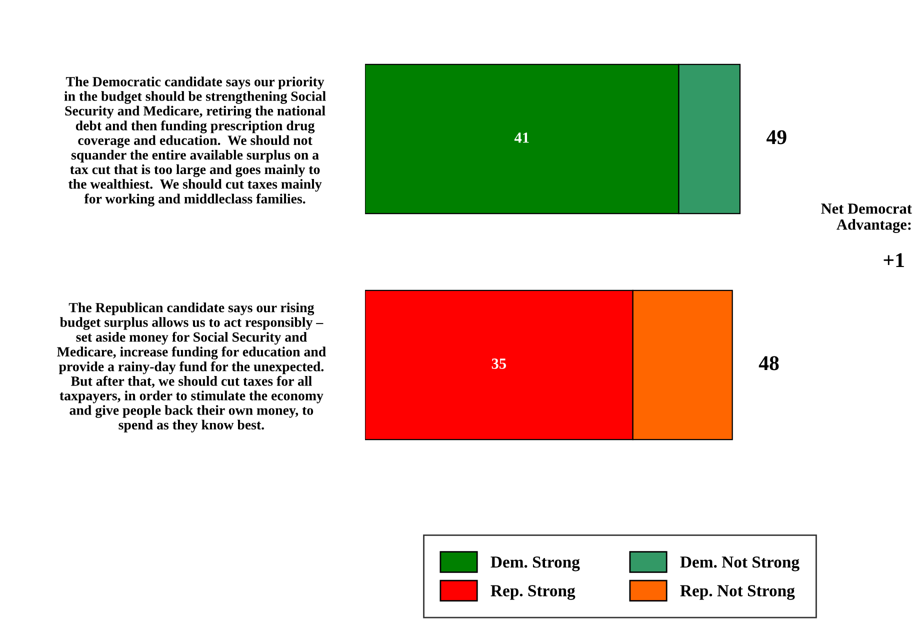  What do you see at coordinates (776, 137) in the screenshot?
I see `total-label: 49` at bounding box center [776, 137].